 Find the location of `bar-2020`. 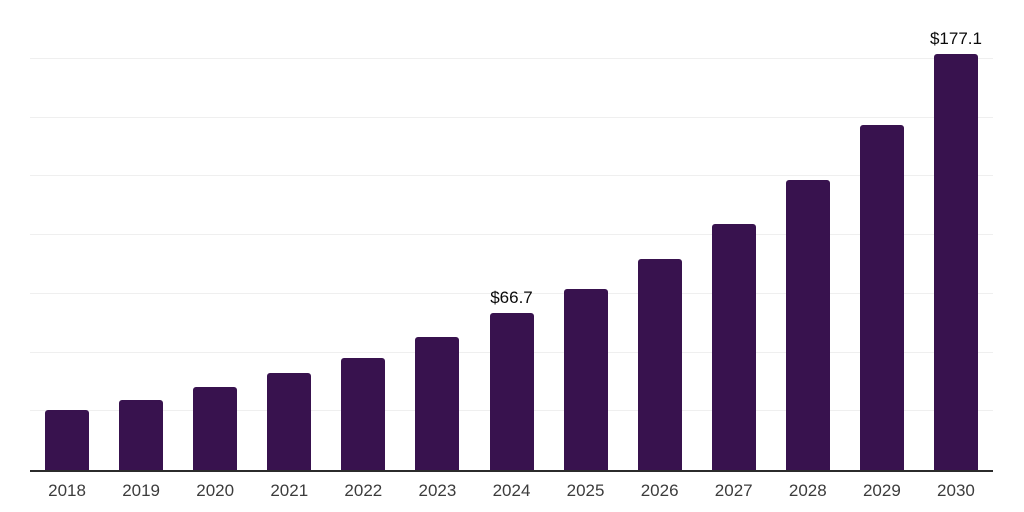

bar-2020 is located at coordinates (215, 428).